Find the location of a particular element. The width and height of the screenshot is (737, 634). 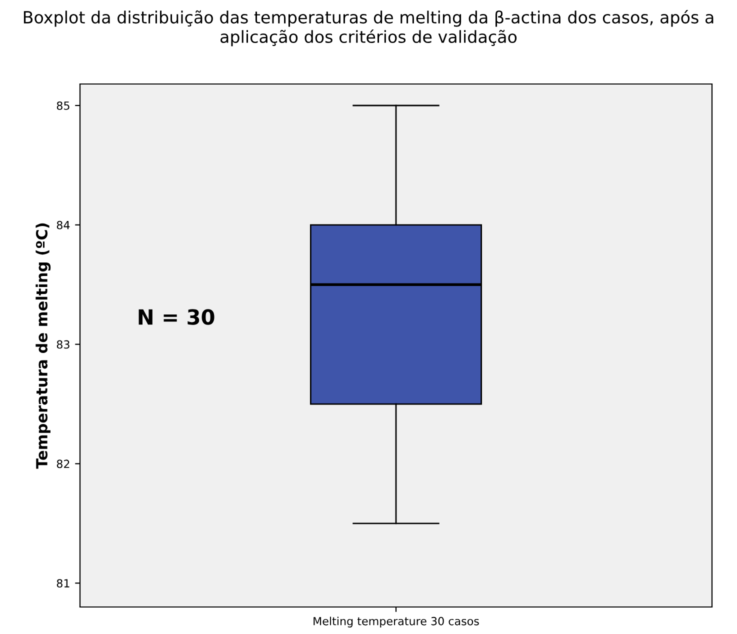

y-tick-label: 81 is located at coordinates (63, 583).